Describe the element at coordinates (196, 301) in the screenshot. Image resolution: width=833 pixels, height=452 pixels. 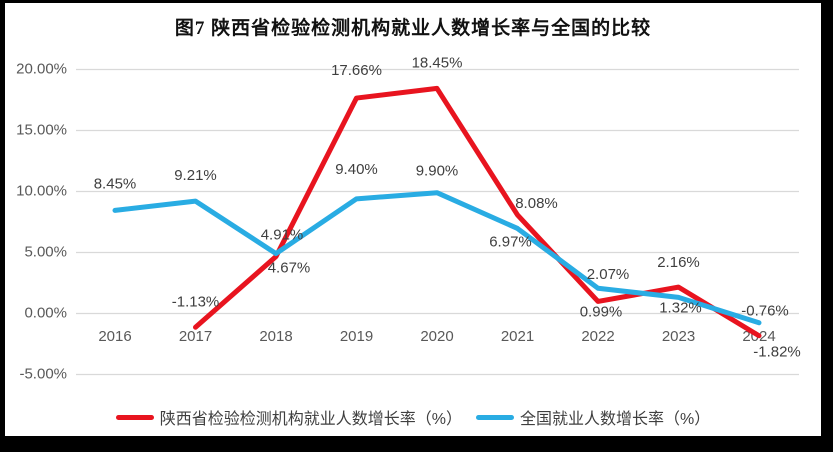
I see `data-label-shaanxi-2017: -1.13%` at that location.